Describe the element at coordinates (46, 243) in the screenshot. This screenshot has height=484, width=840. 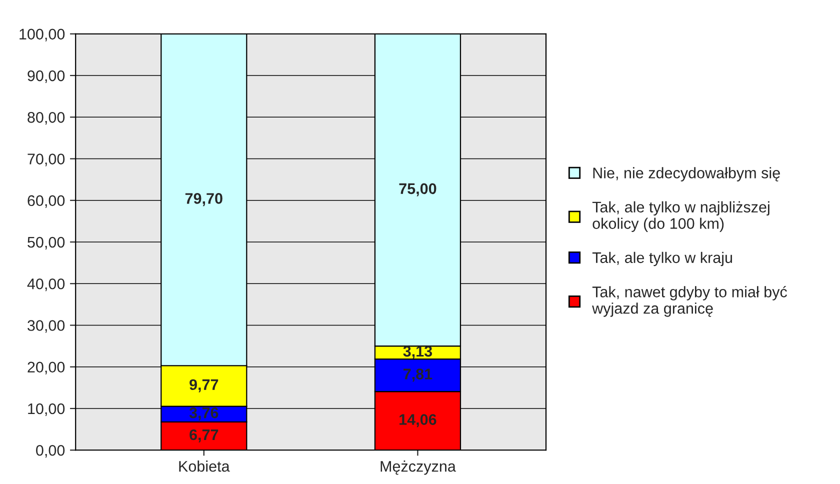
I see `y-tick-label: 50,00` at that location.